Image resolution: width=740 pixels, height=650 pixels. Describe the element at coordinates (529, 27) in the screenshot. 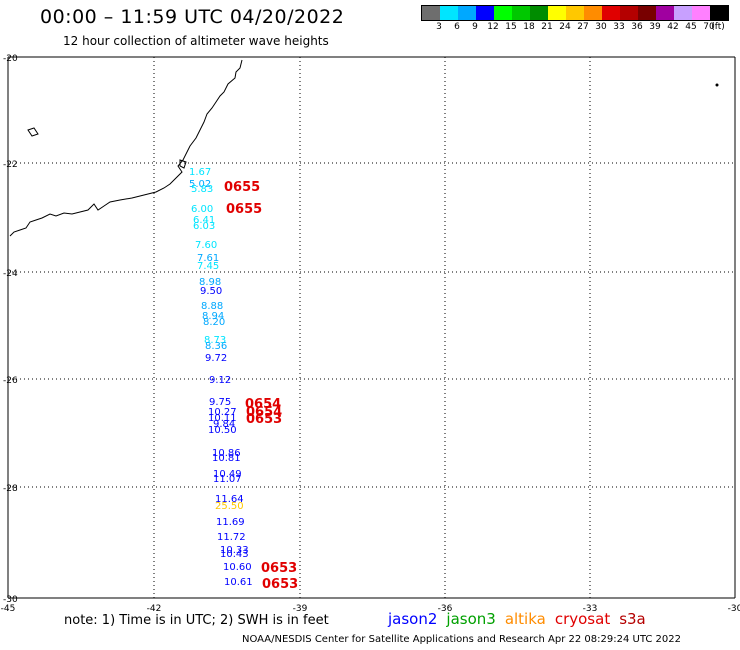

I see `legend-label: 18` at that location.